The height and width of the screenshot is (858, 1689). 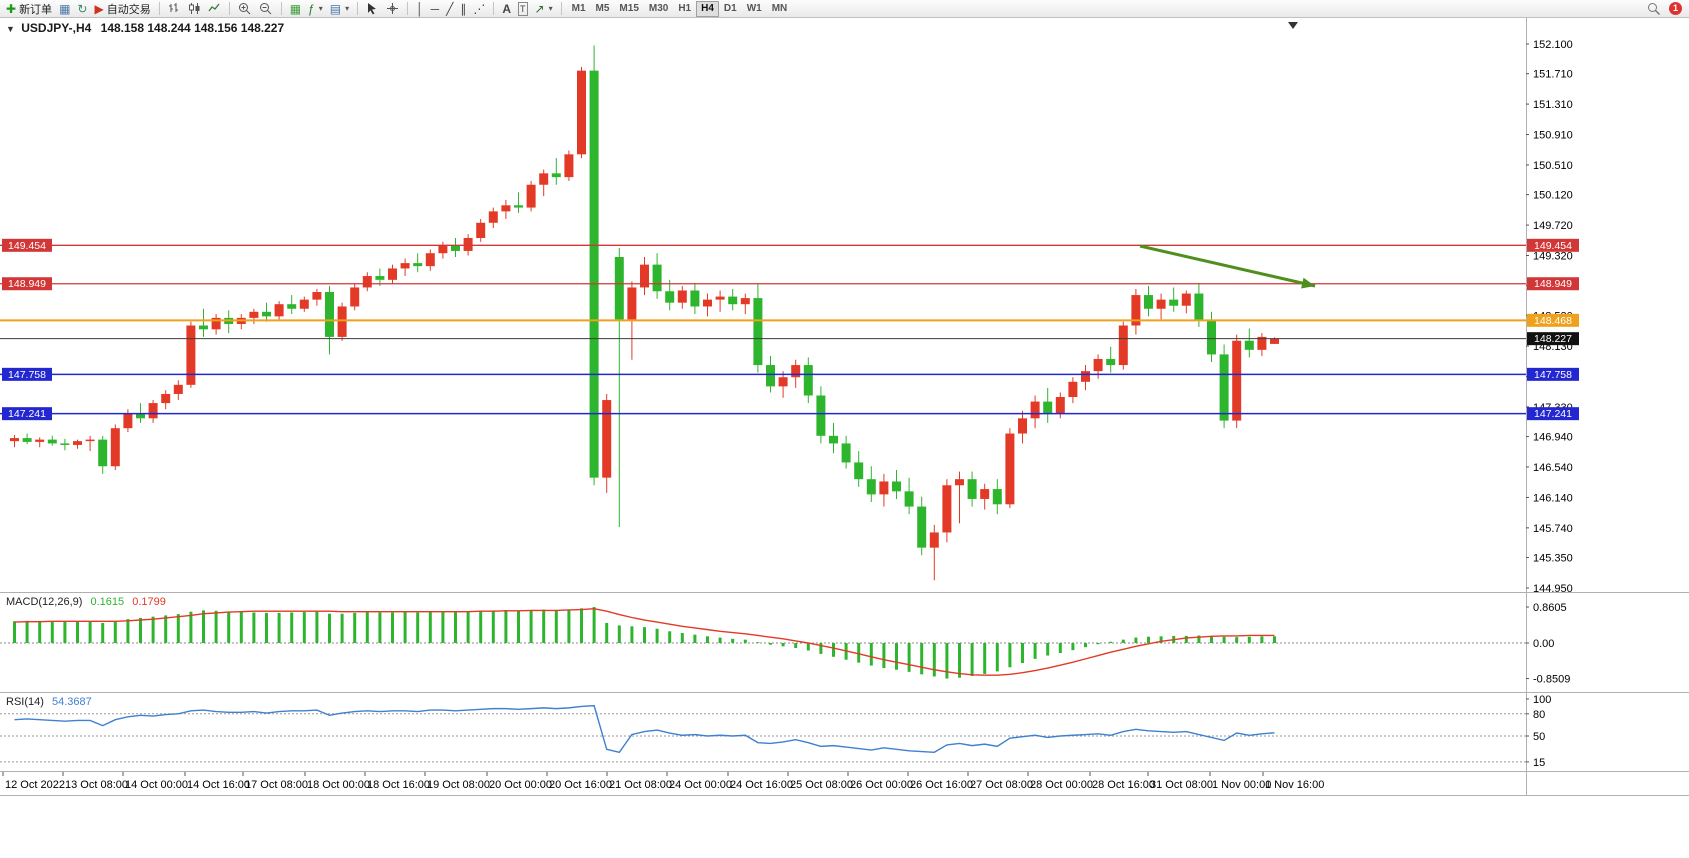 I want to click on indicators-button: ƒ ▾, so click(x=315, y=9).